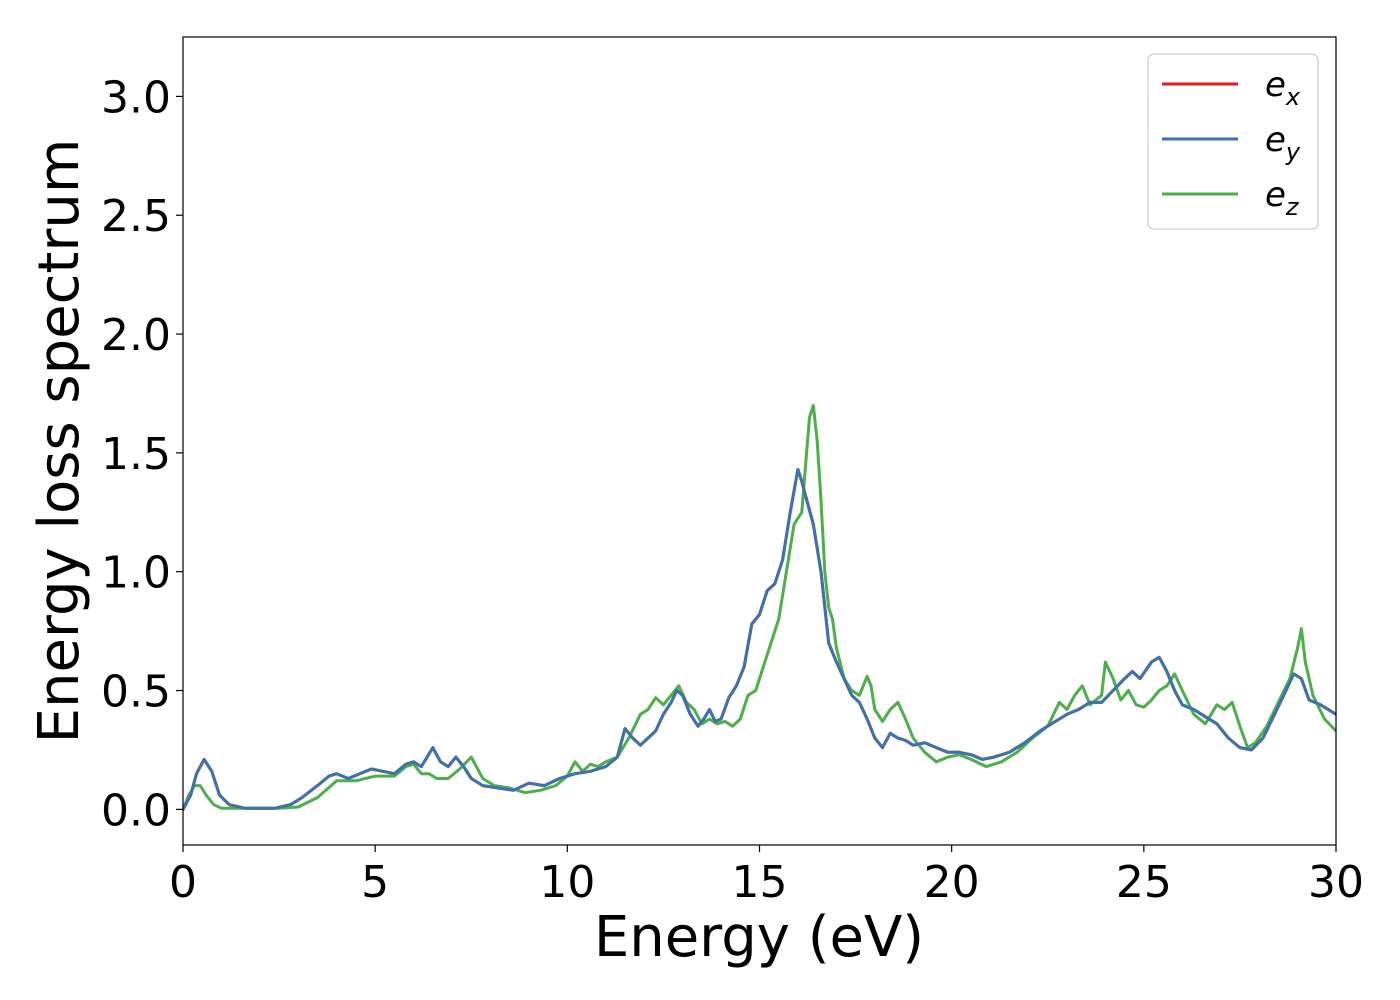 This screenshot has width=1400, height=1000. Describe the element at coordinates (1283, 88) in the screenshot. I see `legend-label-ex: ex` at that location.